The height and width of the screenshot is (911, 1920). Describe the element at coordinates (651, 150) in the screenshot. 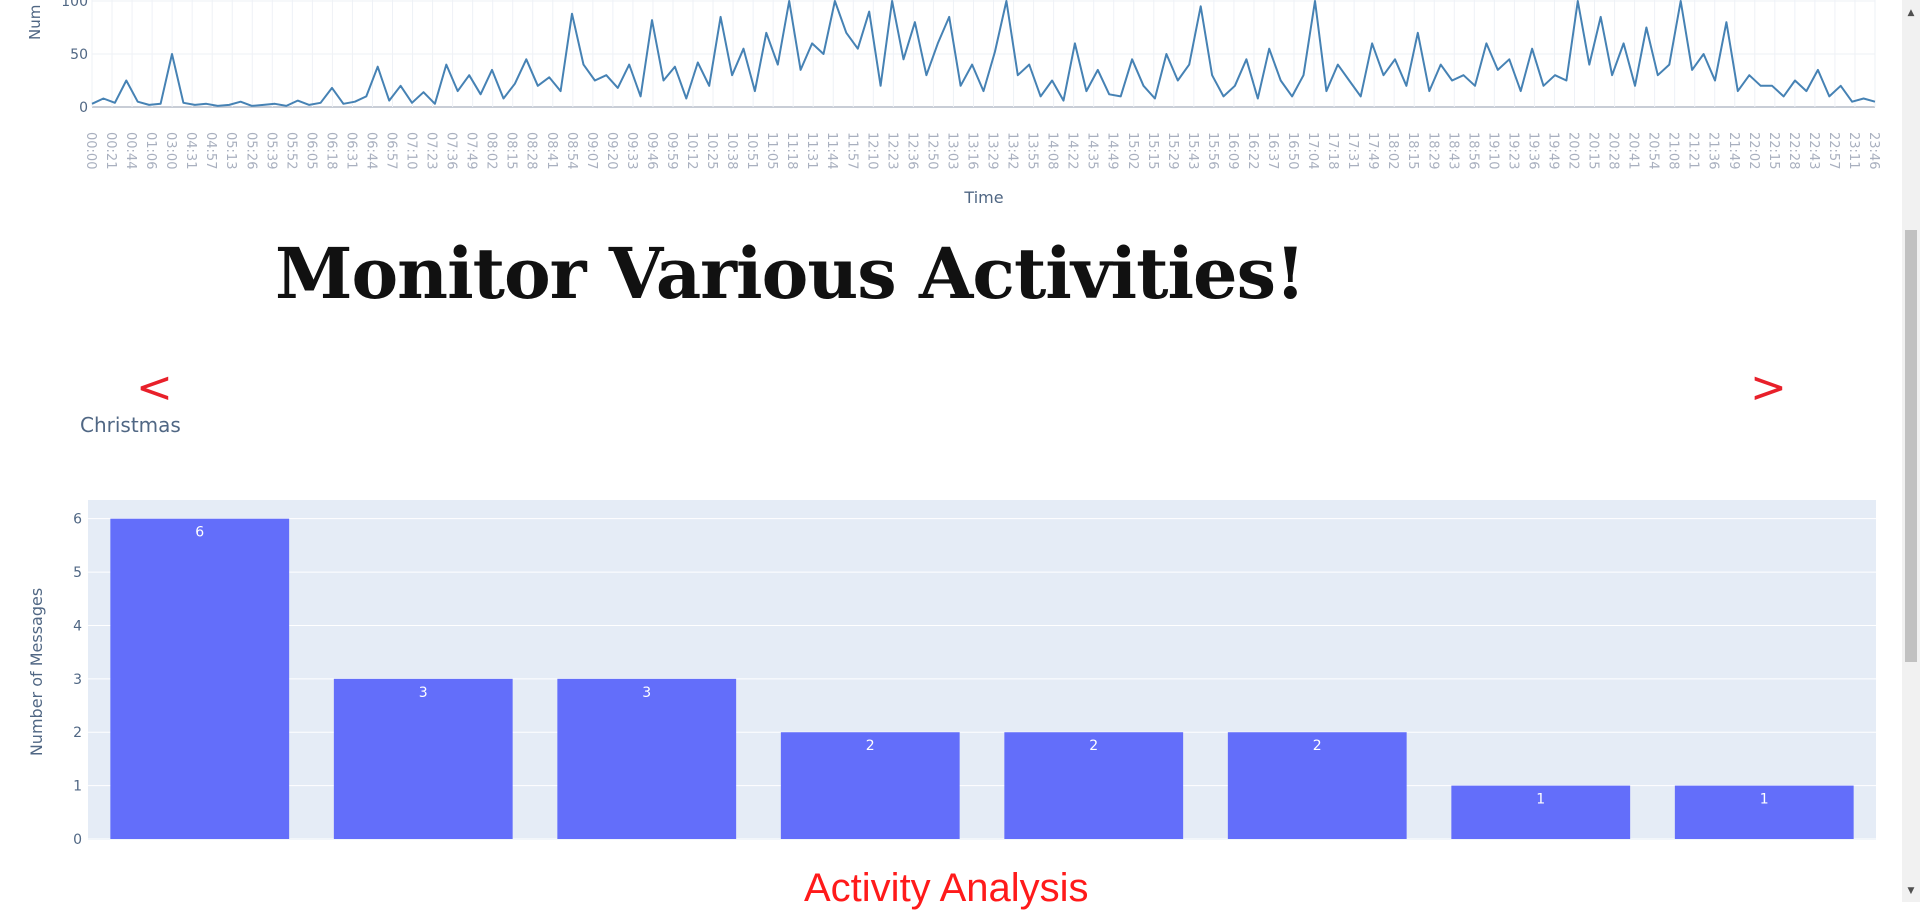

I see `x-tick-label: 09:46` at that location.